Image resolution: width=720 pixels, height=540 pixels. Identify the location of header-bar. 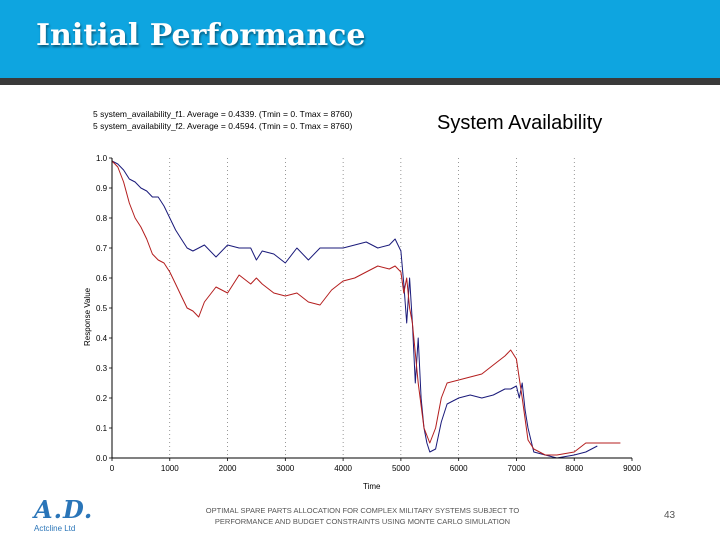
(360, 39).